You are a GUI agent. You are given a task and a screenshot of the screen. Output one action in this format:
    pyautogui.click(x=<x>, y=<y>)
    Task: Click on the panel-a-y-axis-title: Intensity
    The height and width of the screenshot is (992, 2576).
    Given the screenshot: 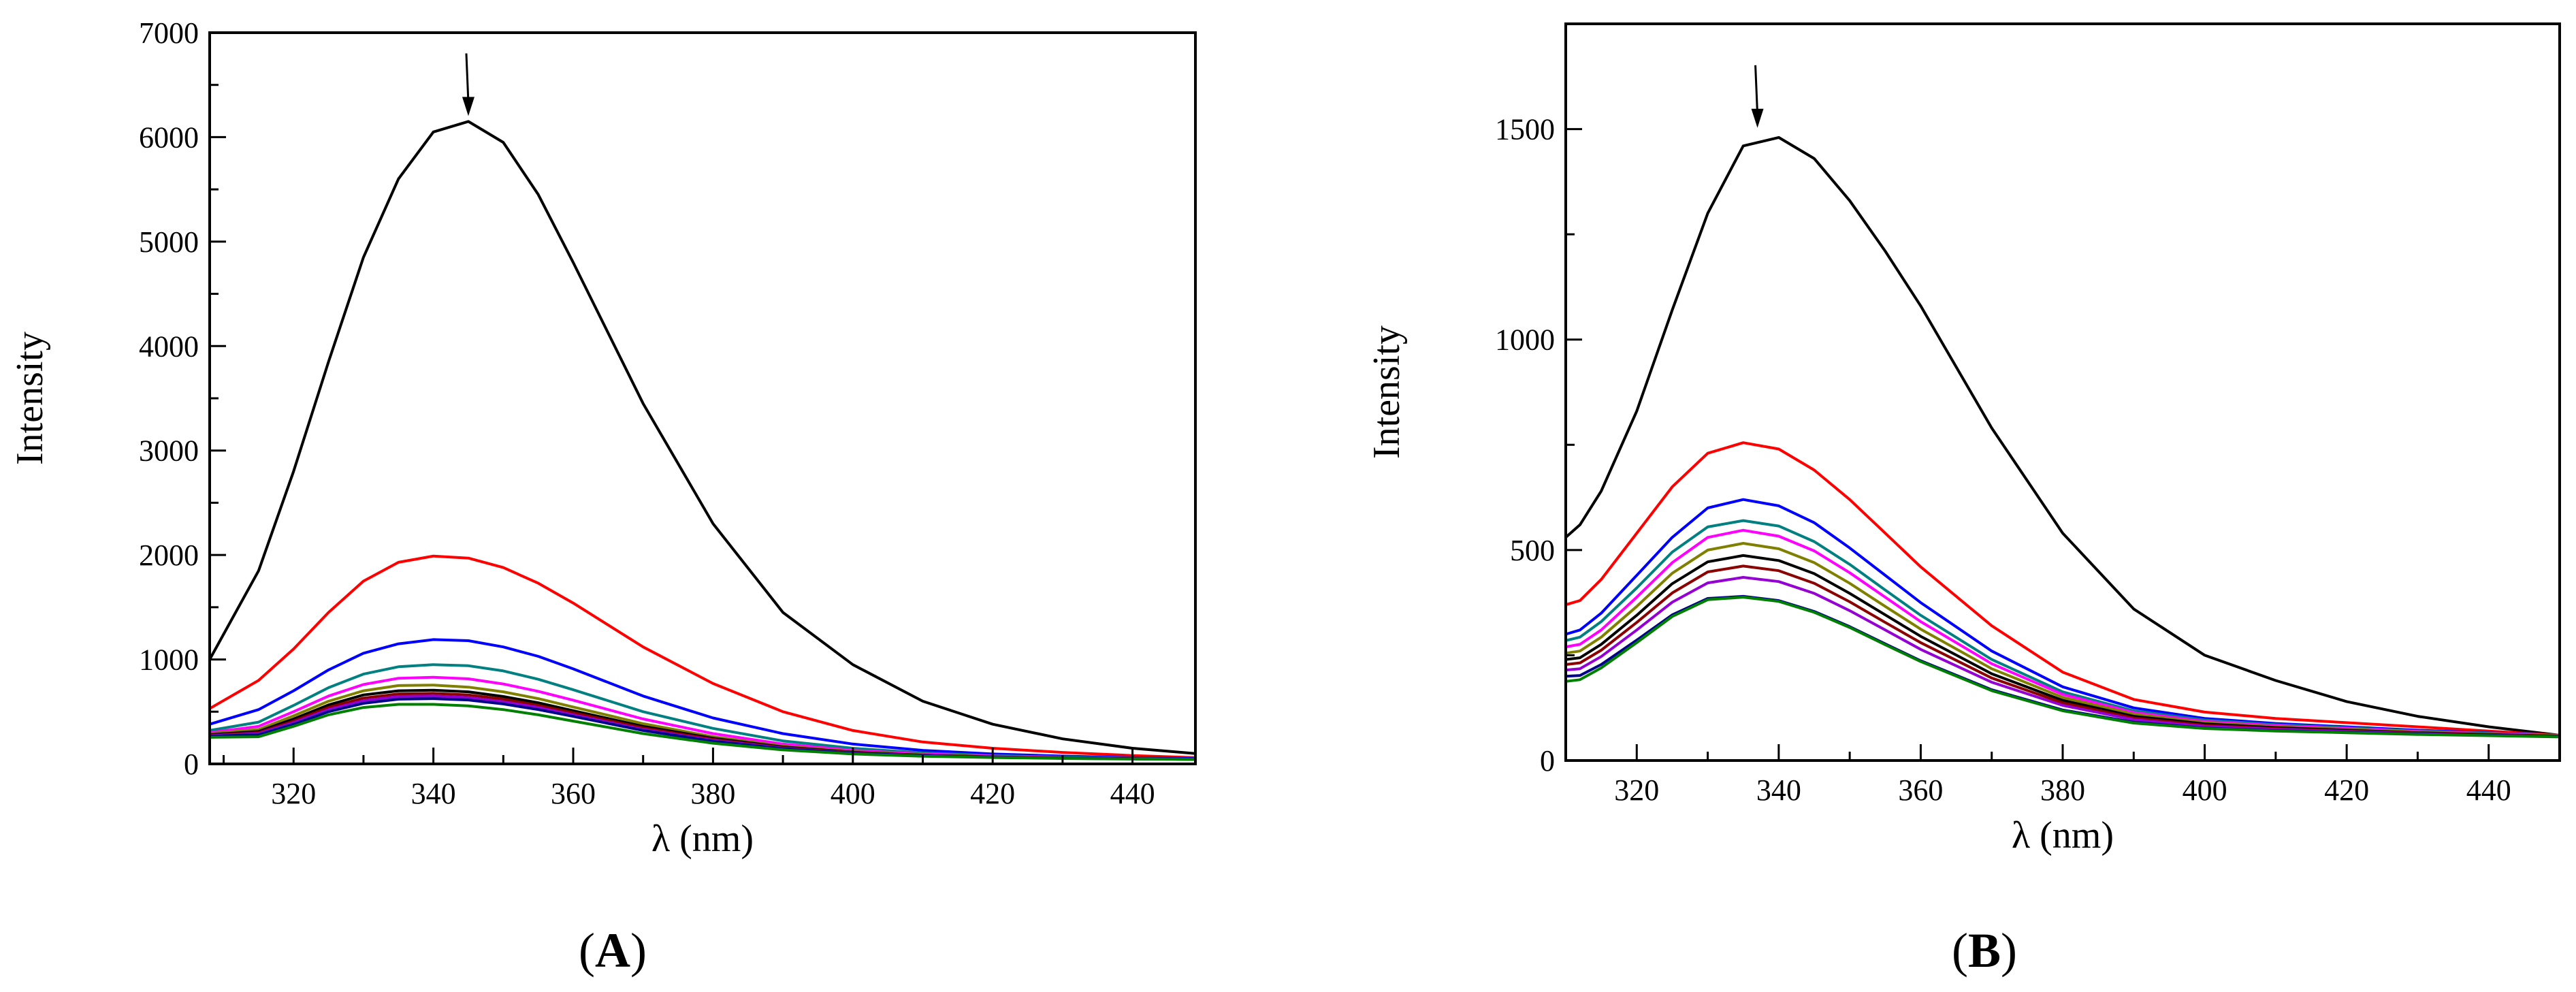 What is the action you would take?
    pyautogui.click(x=30, y=398)
    